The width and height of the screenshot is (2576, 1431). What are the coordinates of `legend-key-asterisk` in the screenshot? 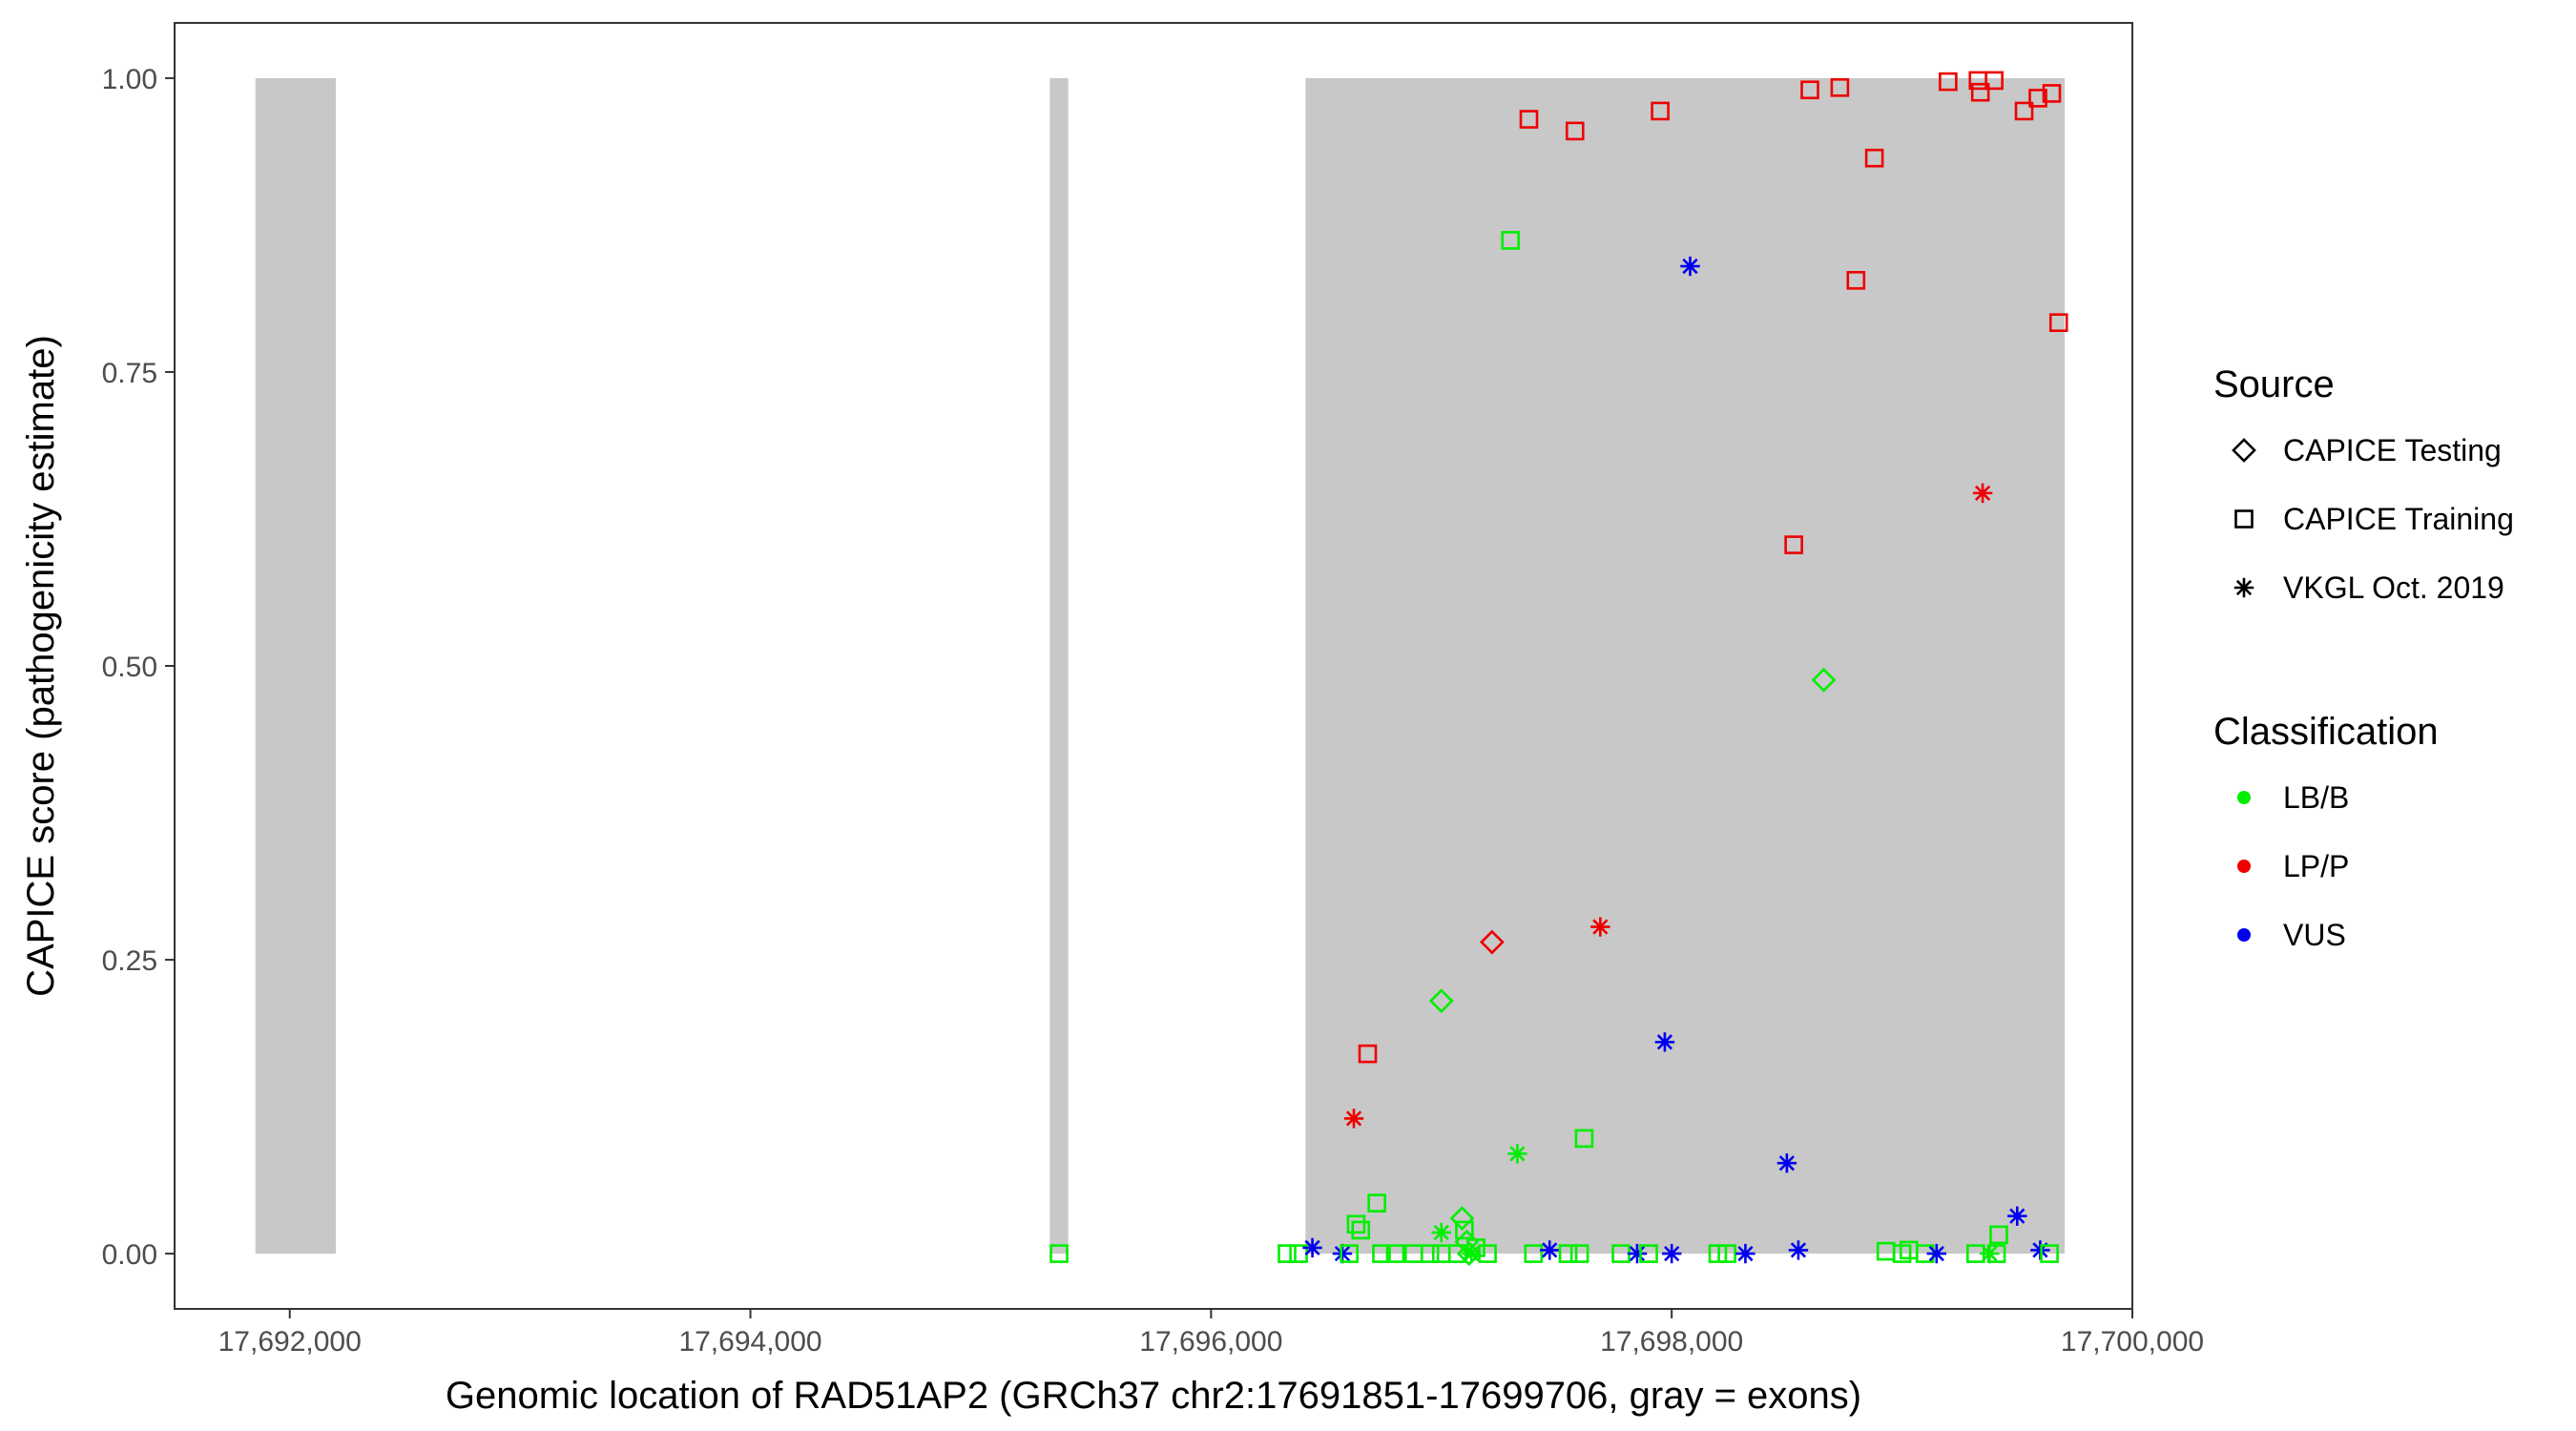 It's located at (2243, 587).